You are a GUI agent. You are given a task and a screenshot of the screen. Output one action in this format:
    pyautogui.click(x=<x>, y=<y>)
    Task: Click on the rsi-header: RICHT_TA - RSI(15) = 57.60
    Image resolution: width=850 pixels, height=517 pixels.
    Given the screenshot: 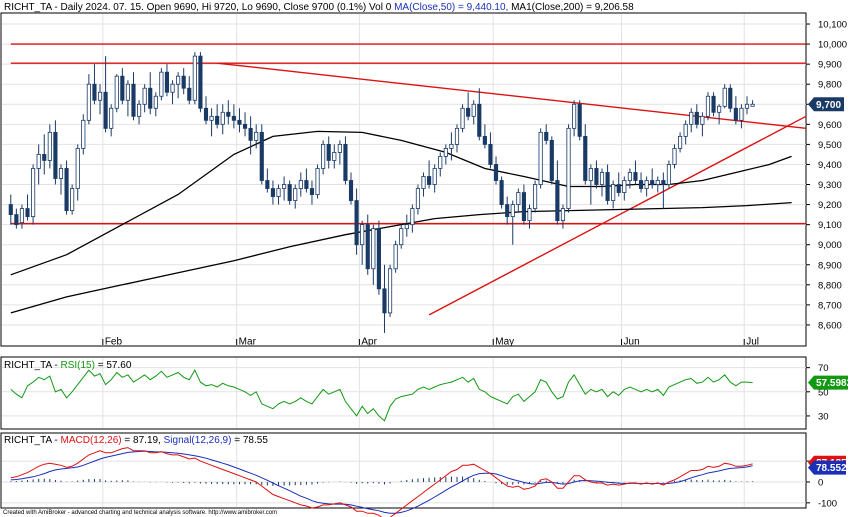 What is the action you would take?
    pyautogui.click(x=68, y=365)
    